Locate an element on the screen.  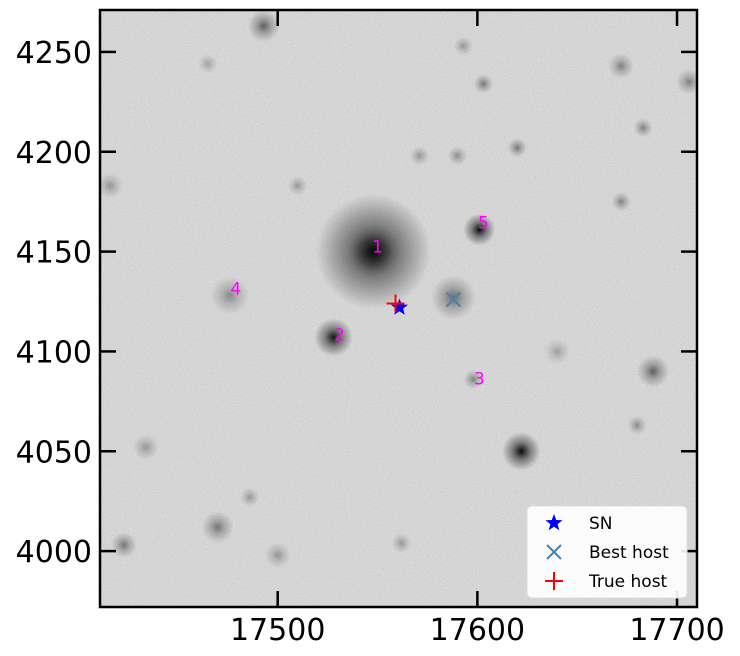
best-host-marker is located at coordinates (453, 299).